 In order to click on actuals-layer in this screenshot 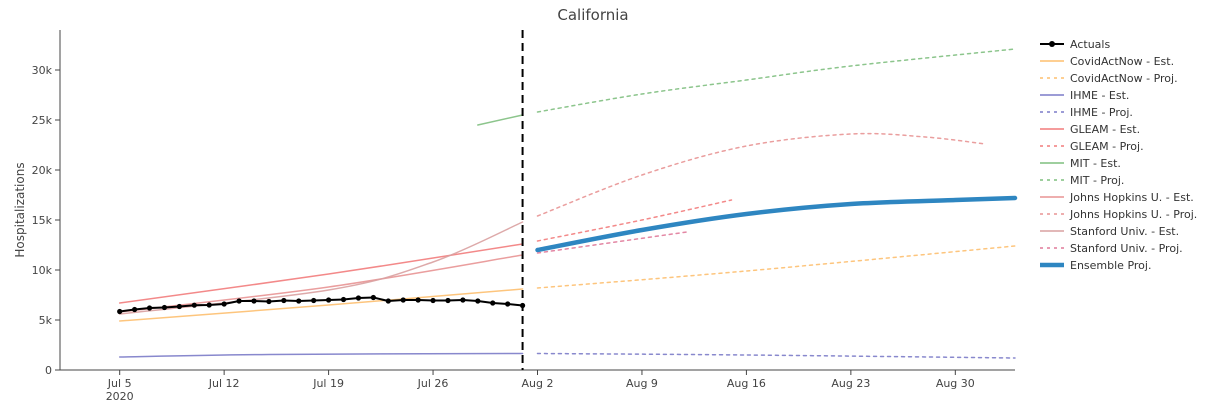, I will do `click(321, 304)`.